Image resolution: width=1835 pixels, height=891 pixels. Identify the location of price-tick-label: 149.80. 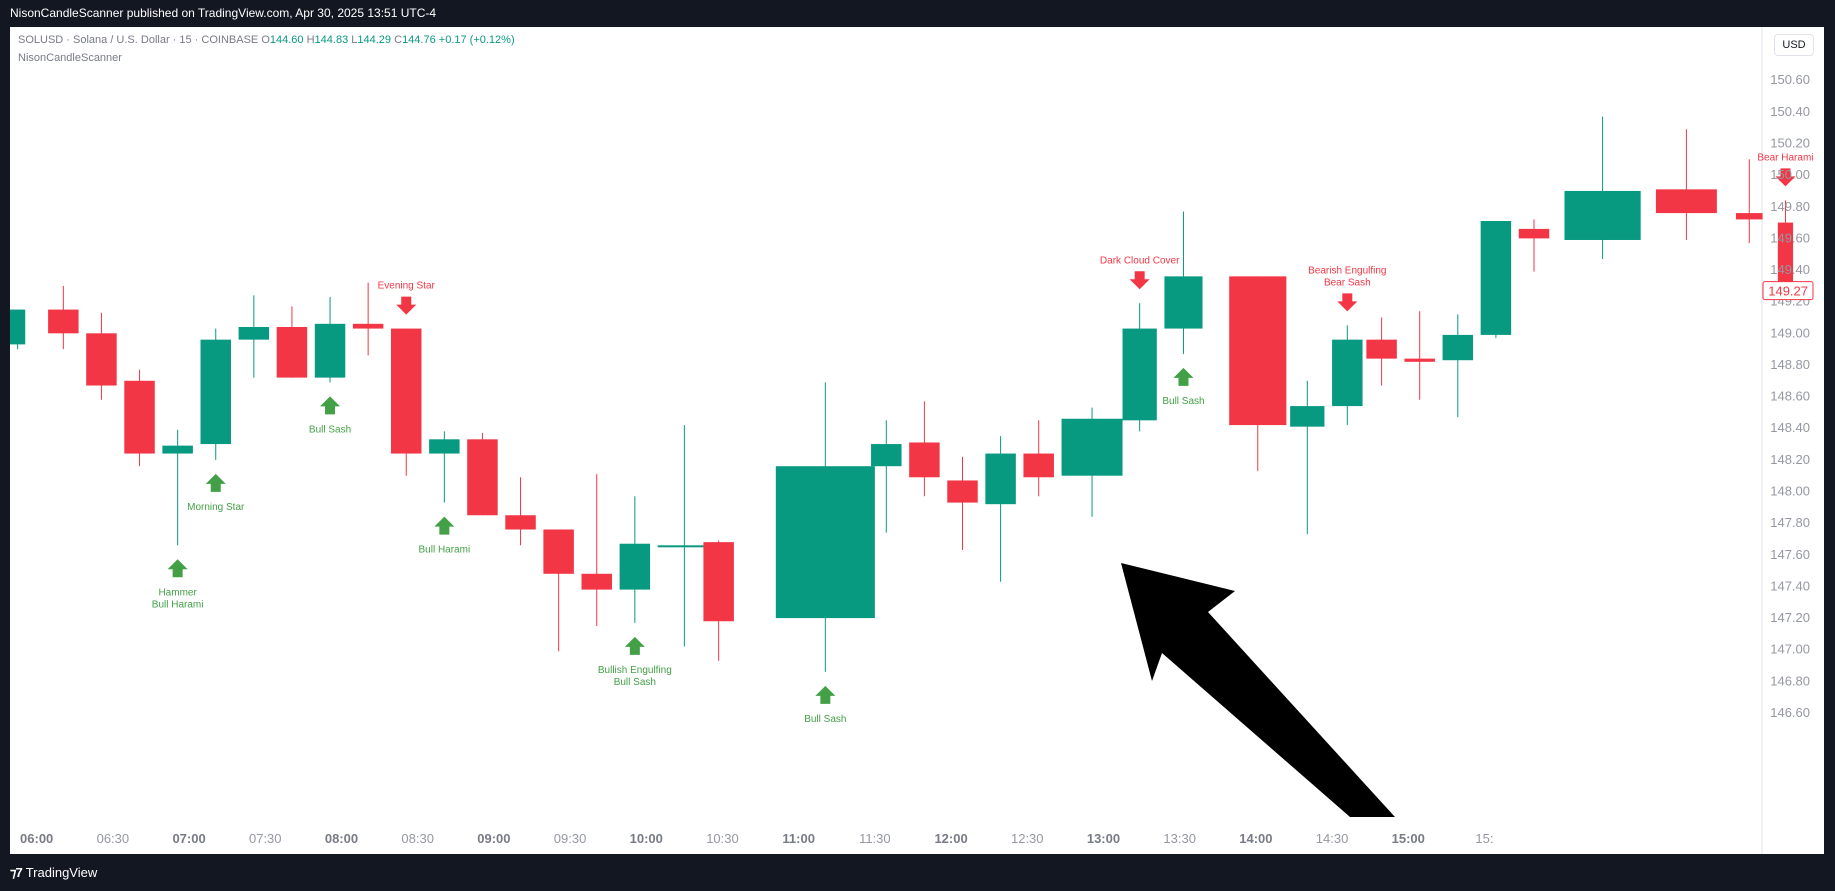
(1790, 206).